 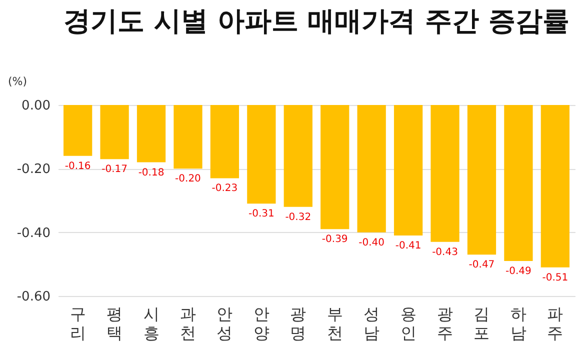 I want to click on x-tick-label: 성남, so click(x=372, y=323).